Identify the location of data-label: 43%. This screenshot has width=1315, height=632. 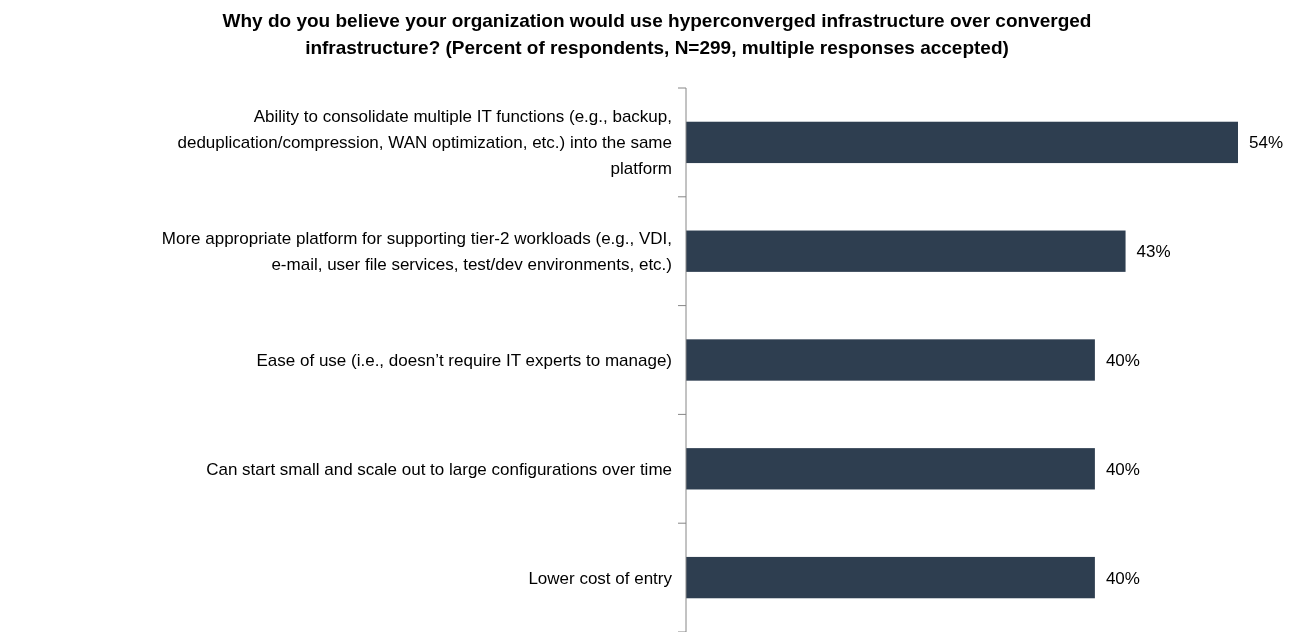
(1153, 252).